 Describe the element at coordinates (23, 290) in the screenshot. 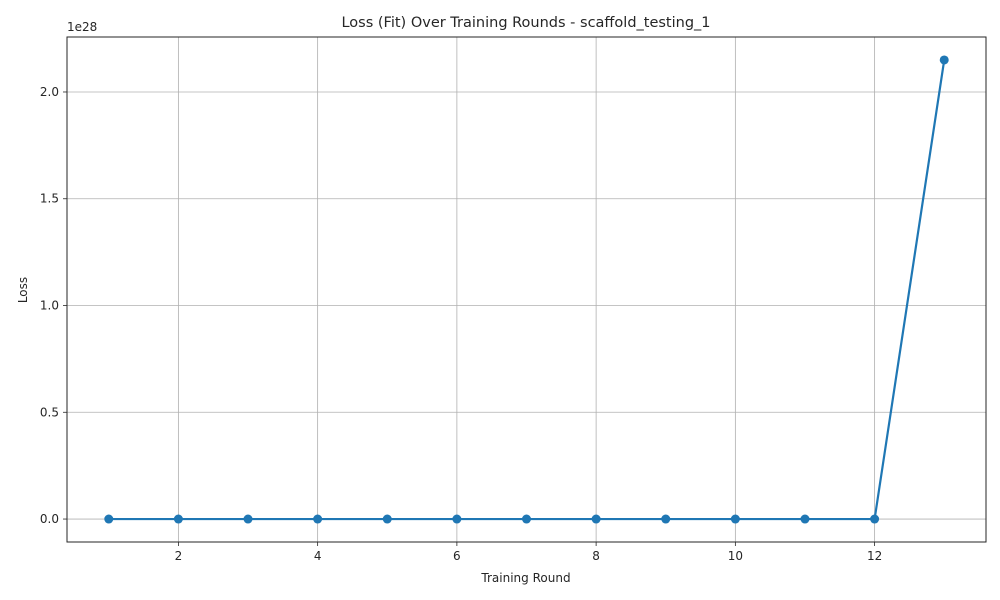

I see `y-axis-label: Loss` at that location.